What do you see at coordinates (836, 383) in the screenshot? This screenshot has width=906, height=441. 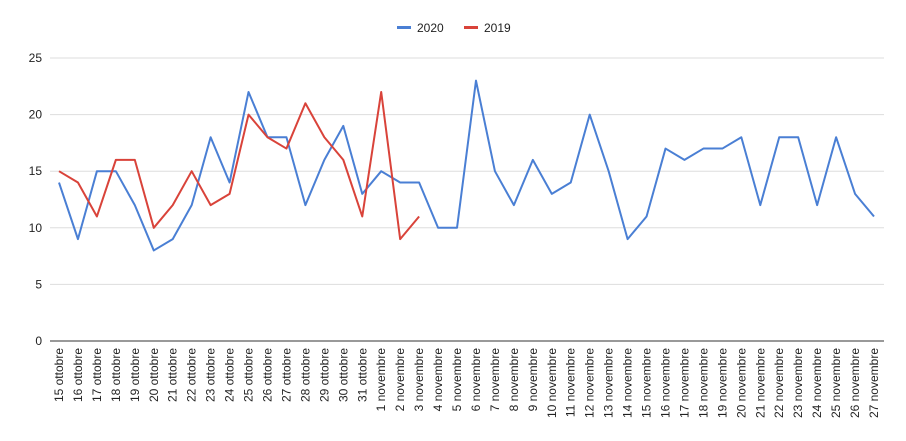 I see `x-tick-label: 25 novembre` at bounding box center [836, 383].